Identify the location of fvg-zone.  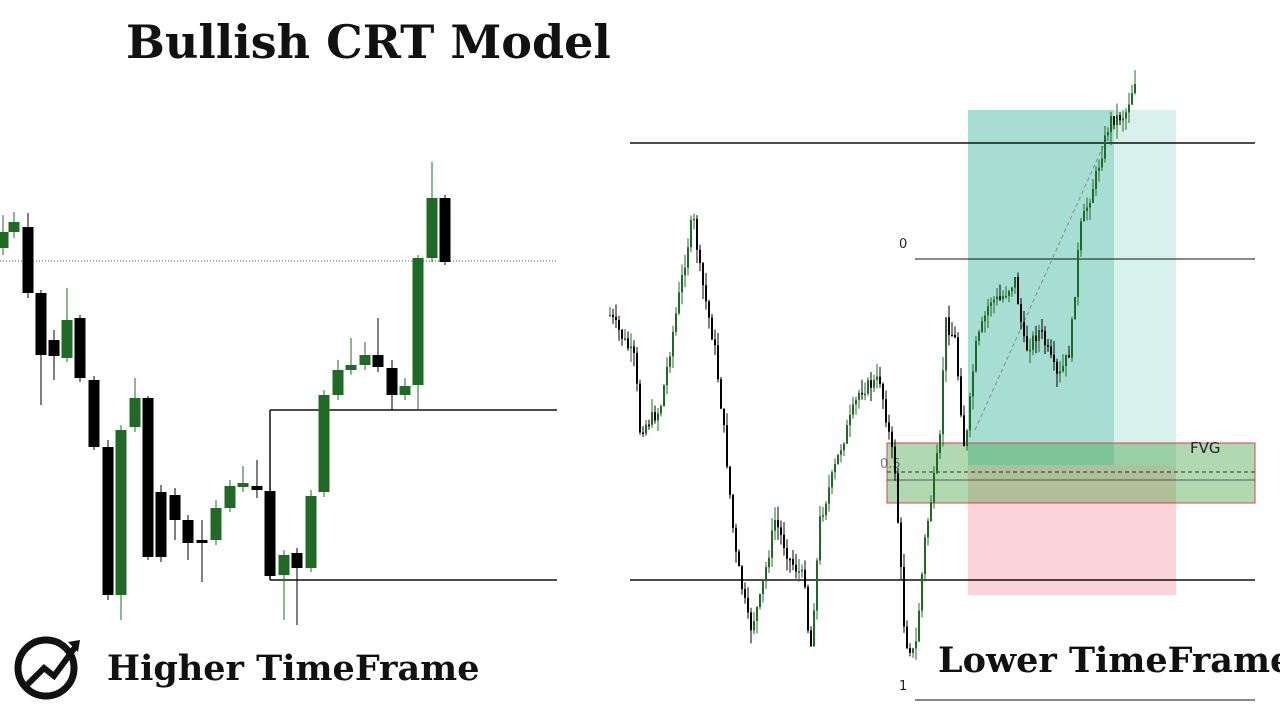
(1071, 473).